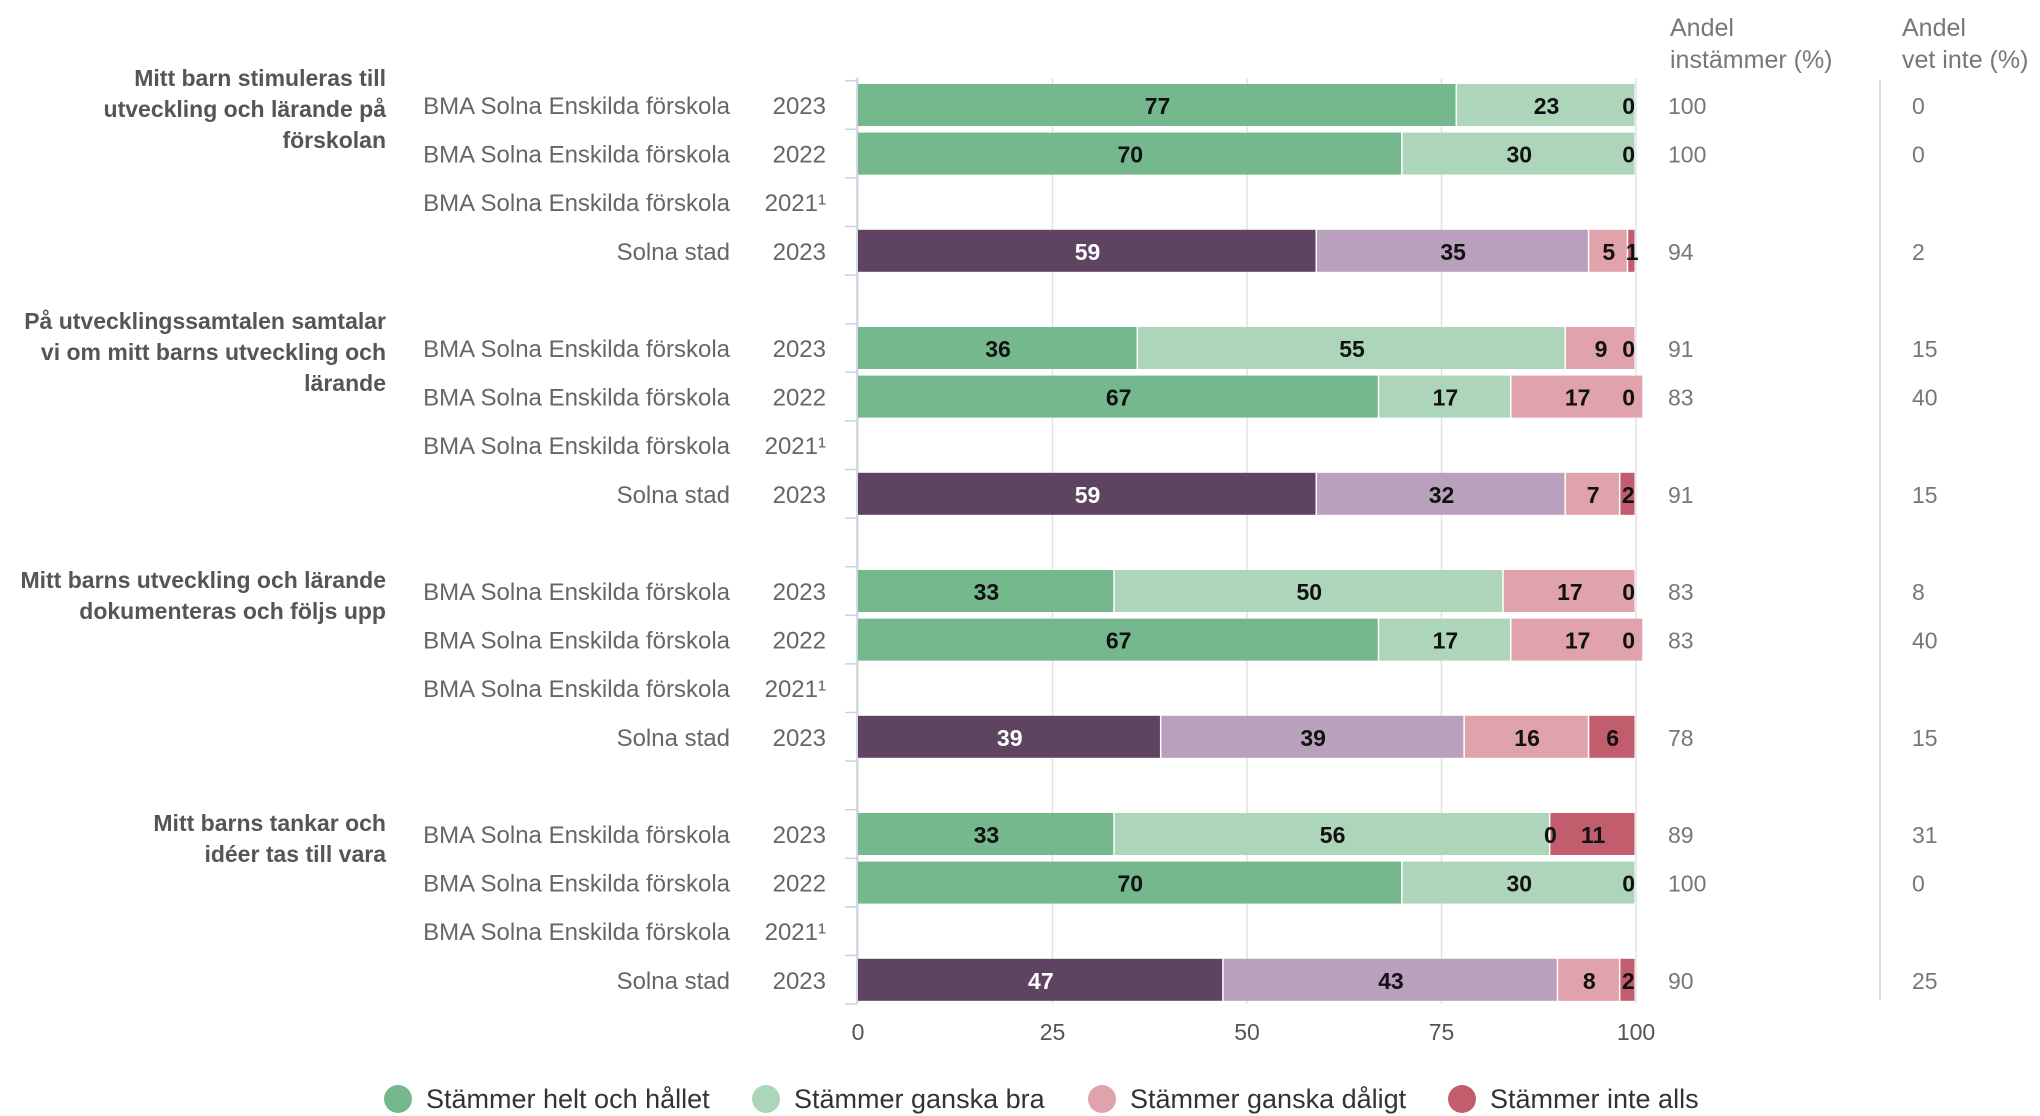  Describe the element at coordinates (213, 352) in the screenshot. I see `question-label: vi om mitt barns utveckling och` at that location.